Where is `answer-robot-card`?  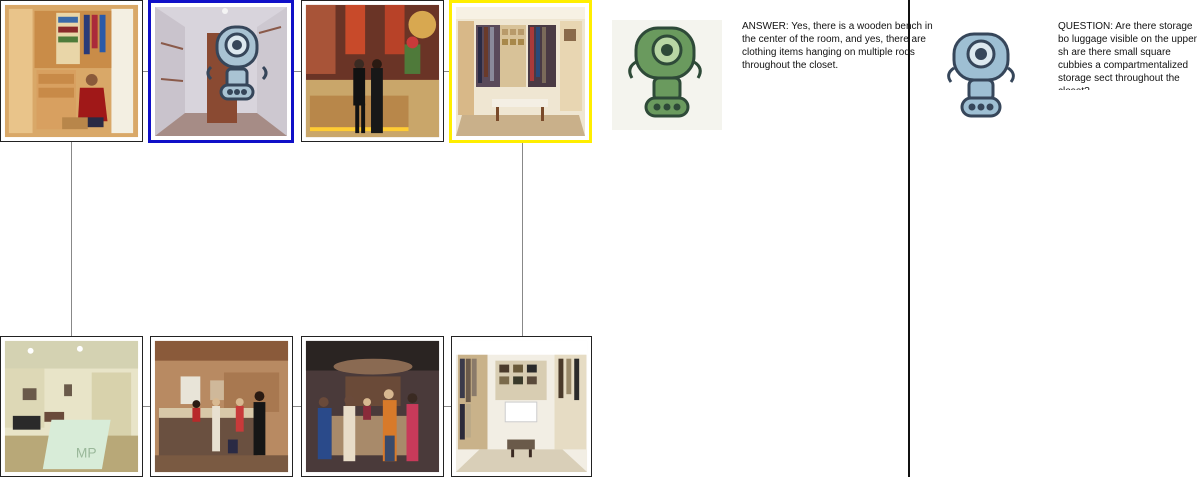 answer-robot-card is located at coordinates (667, 75).